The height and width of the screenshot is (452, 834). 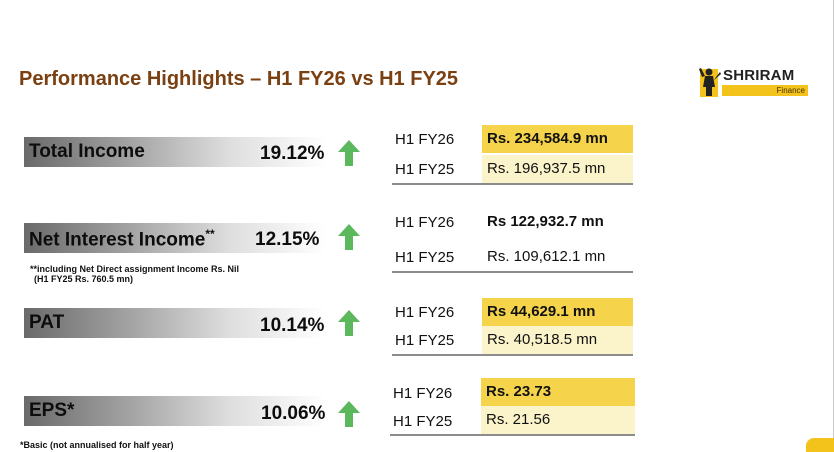 What do you see at coordinates (546, 256) in the screenshot?
I see `value-previous-net-interest-income: Rs. 109,612.1 mn` at bounding box center [546, 256].